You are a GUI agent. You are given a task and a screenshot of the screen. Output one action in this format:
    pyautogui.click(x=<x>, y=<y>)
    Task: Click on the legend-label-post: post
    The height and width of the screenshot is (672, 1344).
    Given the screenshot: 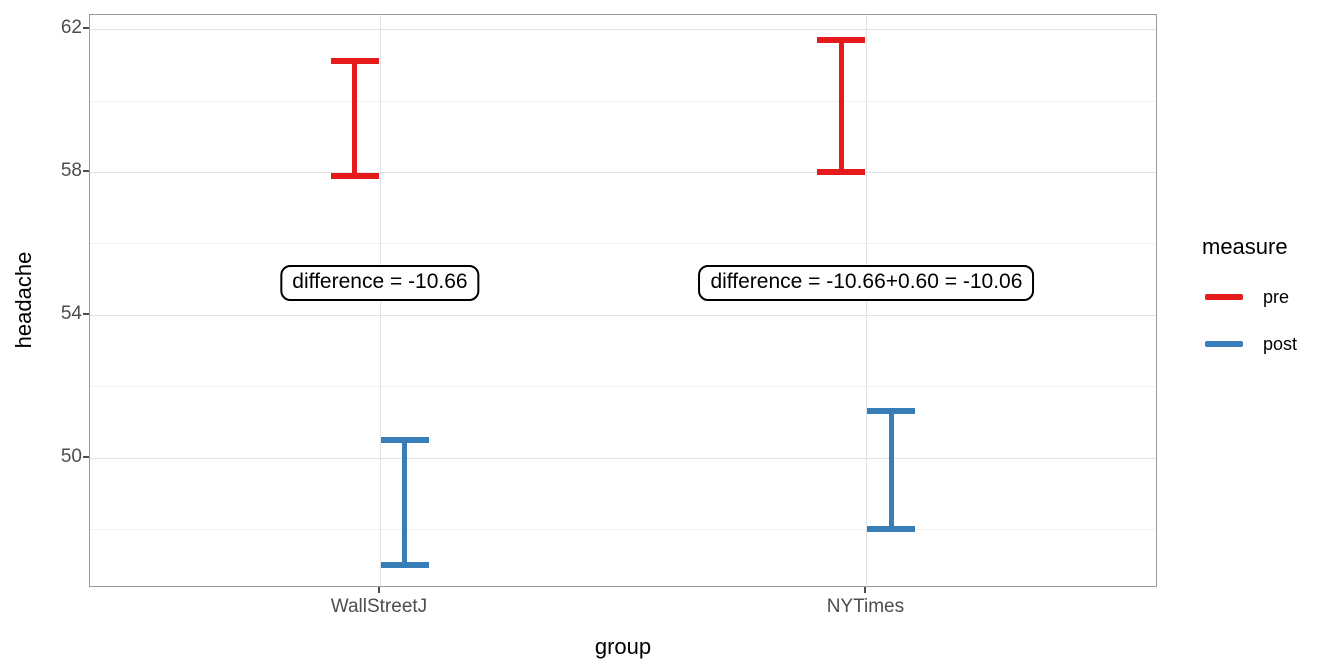 What is the action you would take?
    pyautogui.click(x=1280, y=343)
    